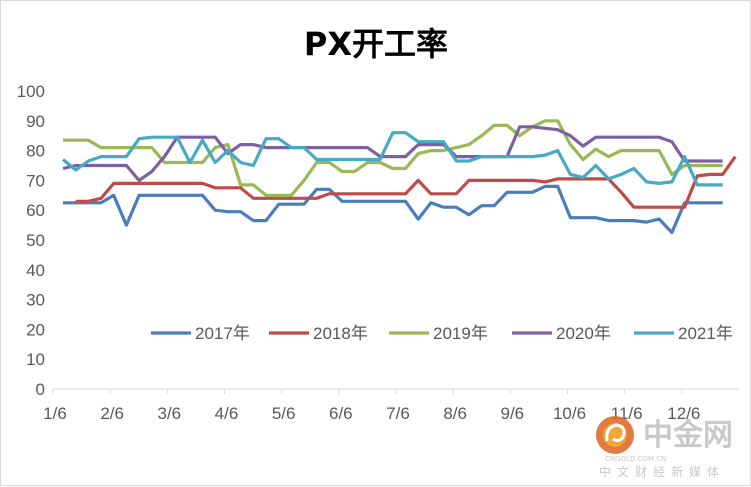 The height and width of the screenshot is (487, 751). I want to click on y-tick-label: 20, so click(35, 329).